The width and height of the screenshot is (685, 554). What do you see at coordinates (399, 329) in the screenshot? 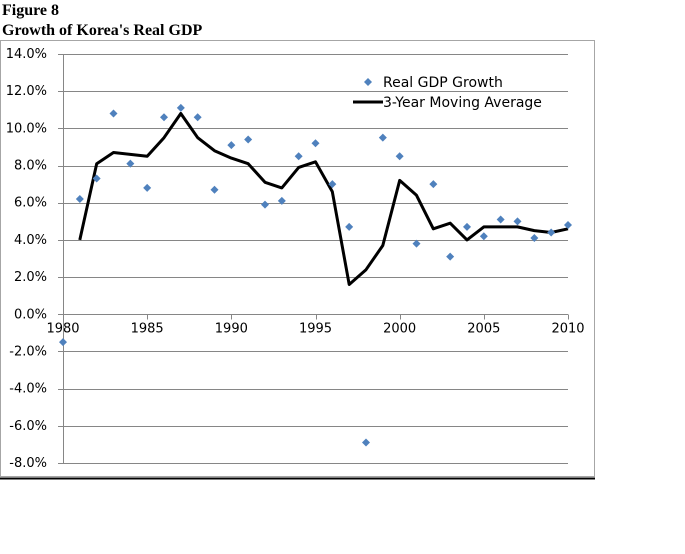
I see `x-tick-label: 2000` at bounding box center [399, 329].